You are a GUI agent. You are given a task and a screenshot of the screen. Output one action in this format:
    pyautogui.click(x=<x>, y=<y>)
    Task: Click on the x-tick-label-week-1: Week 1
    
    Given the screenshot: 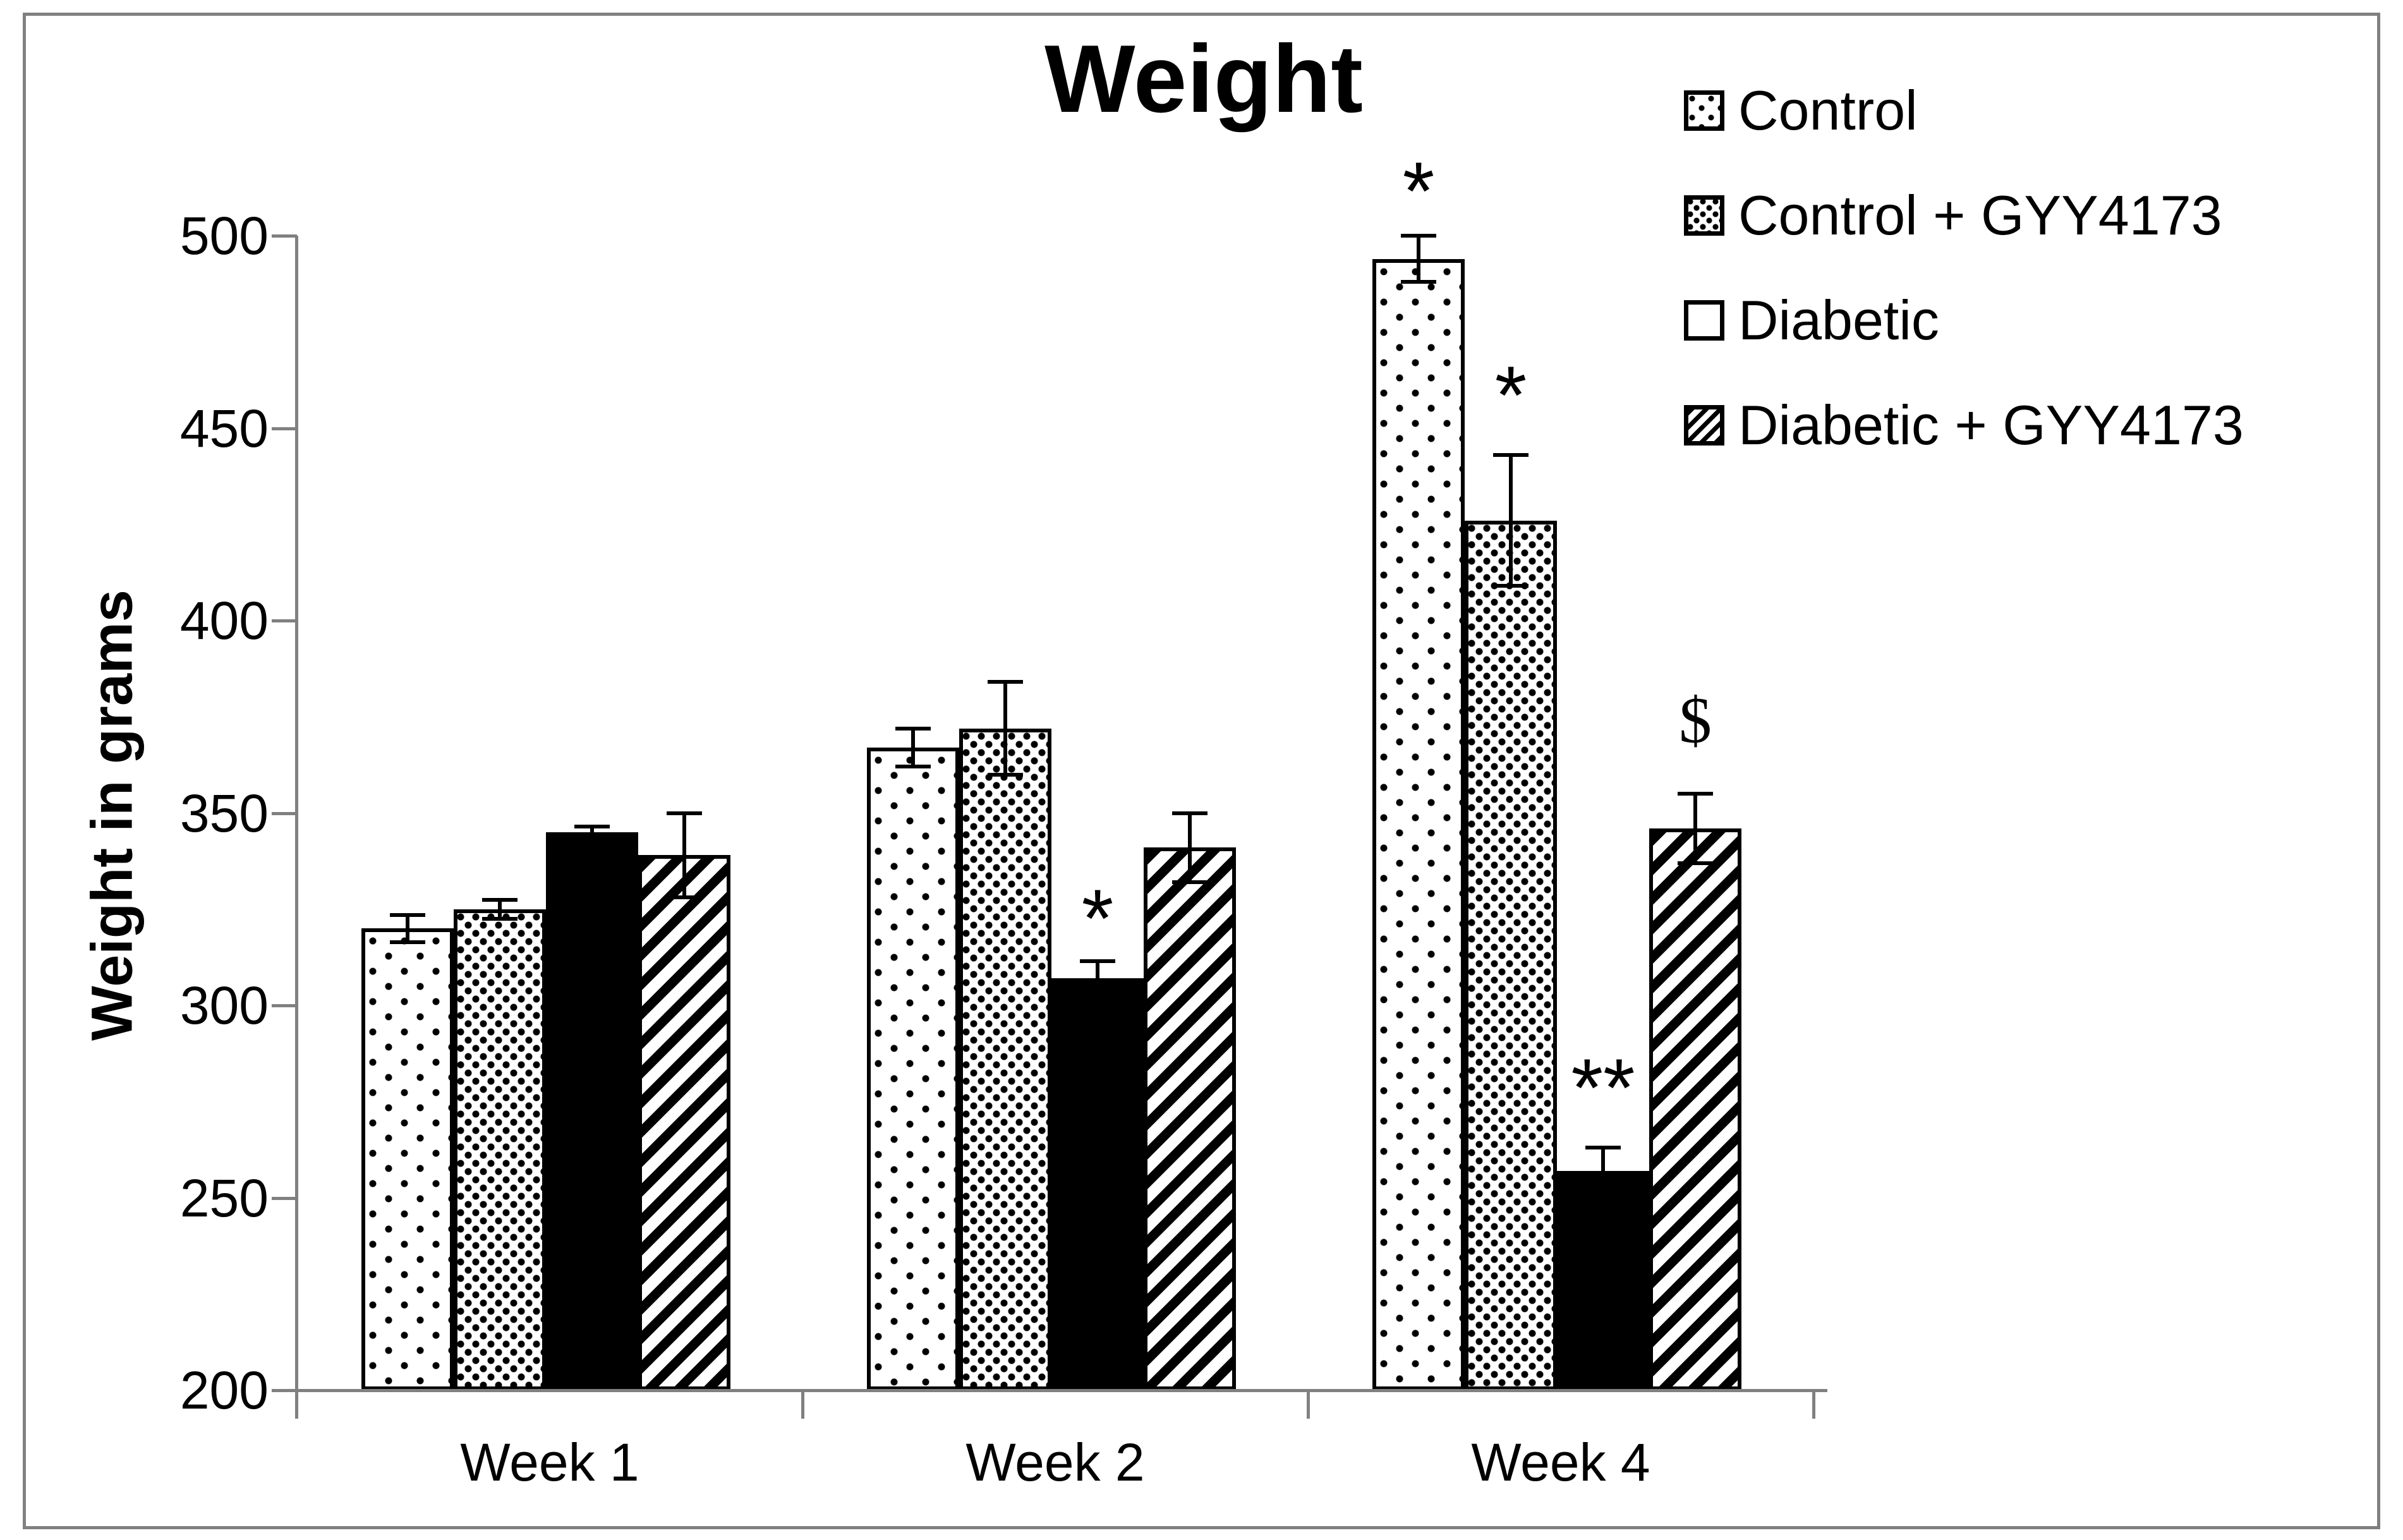 What is the action you would take?
    pyautogui.click(x=549, y=1462)
    